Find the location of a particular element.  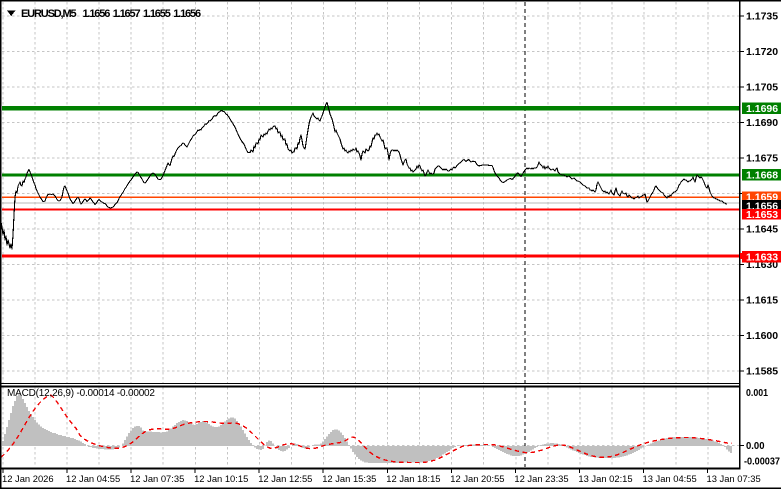

svg-text: 13 Jan 04:55 is located at coordinates (670, 478).